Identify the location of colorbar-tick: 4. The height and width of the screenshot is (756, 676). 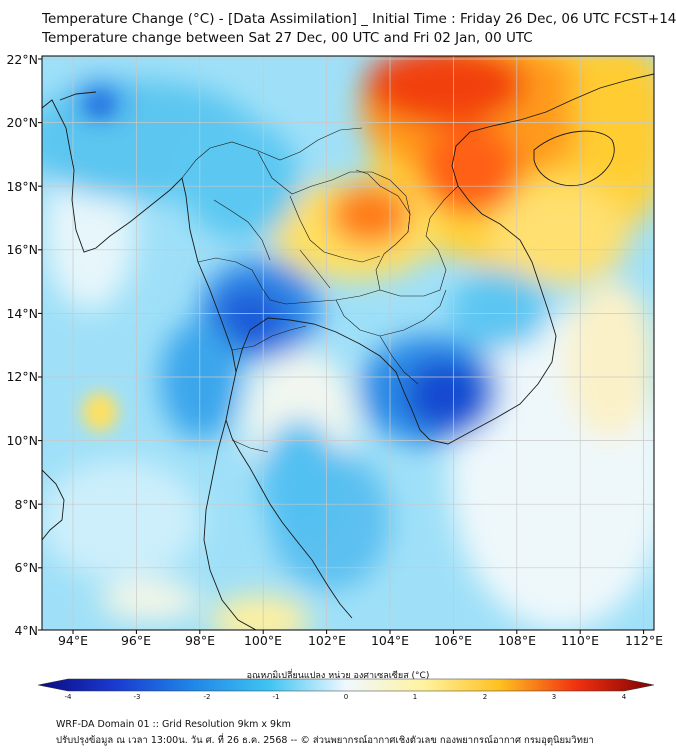
(624, 697).